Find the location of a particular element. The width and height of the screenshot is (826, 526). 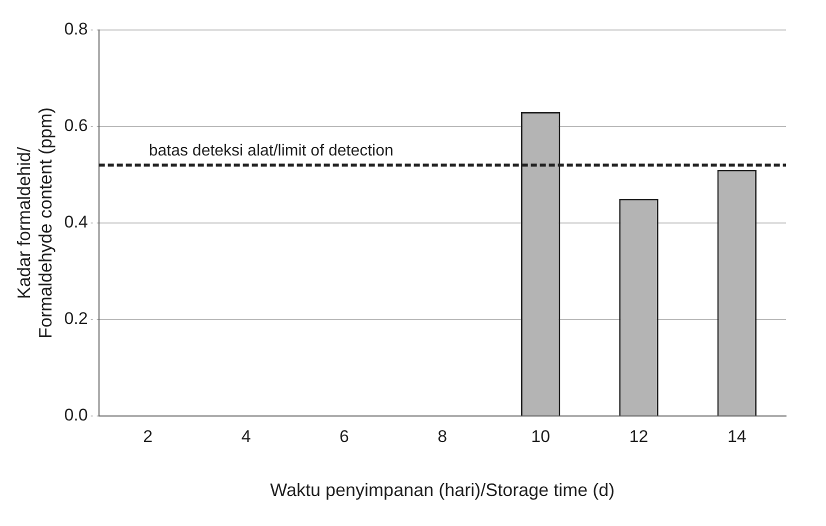

y-axis-title: Kadar formaldehid/Formaldehyde content (ppm) is located at coordinates (35, 223).